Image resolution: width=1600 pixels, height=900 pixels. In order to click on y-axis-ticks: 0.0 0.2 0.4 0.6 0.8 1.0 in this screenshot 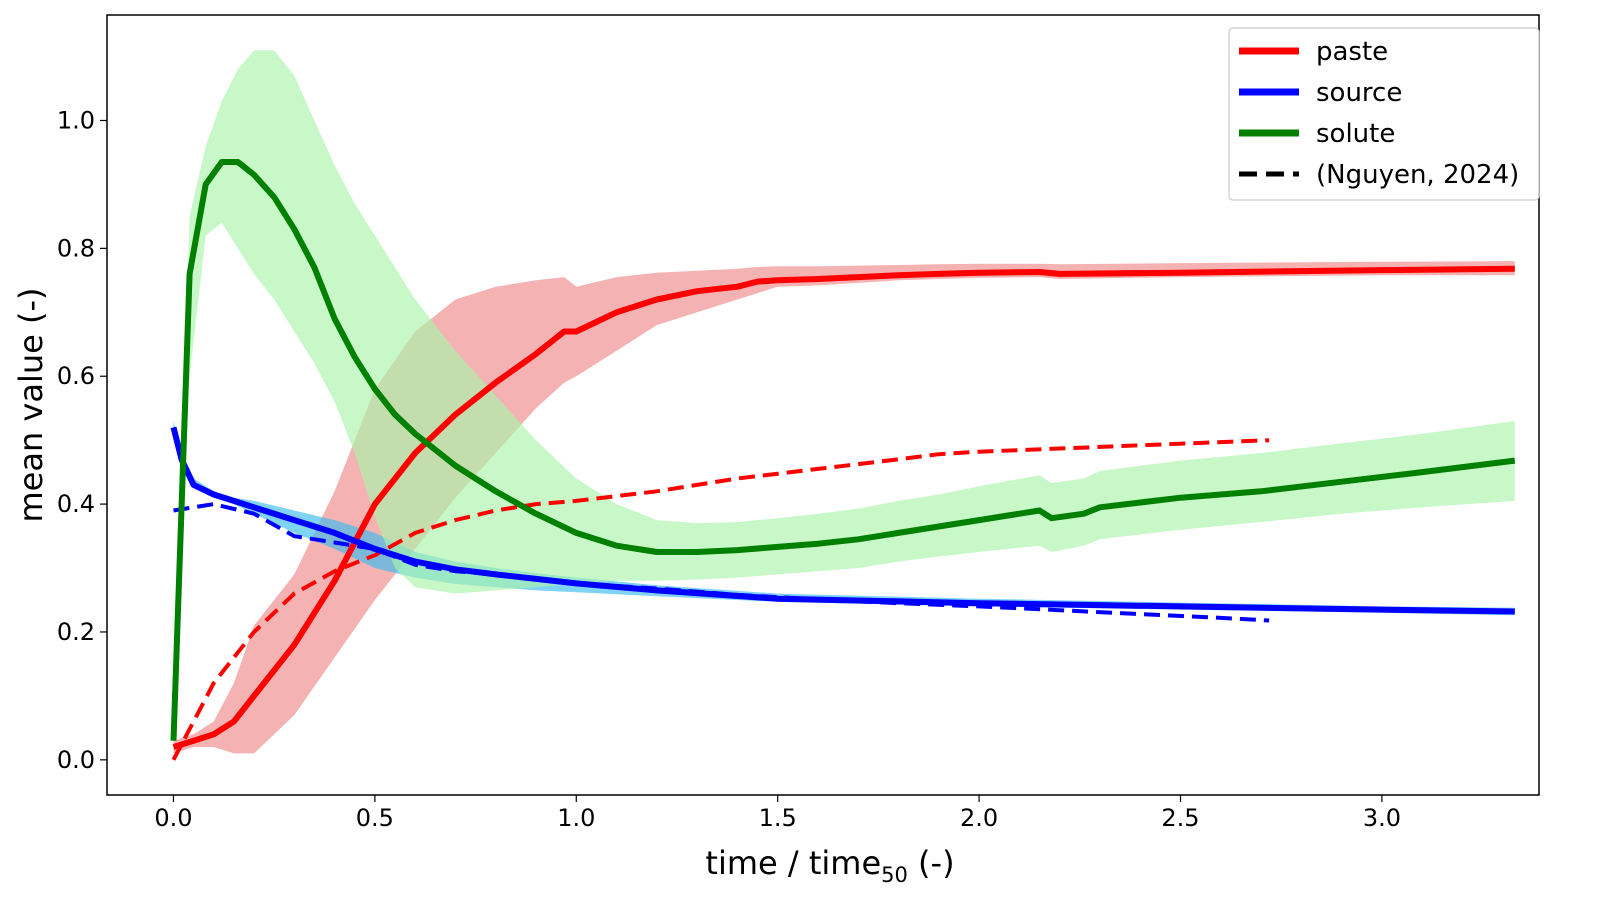, I will do `click(82, 440)`.